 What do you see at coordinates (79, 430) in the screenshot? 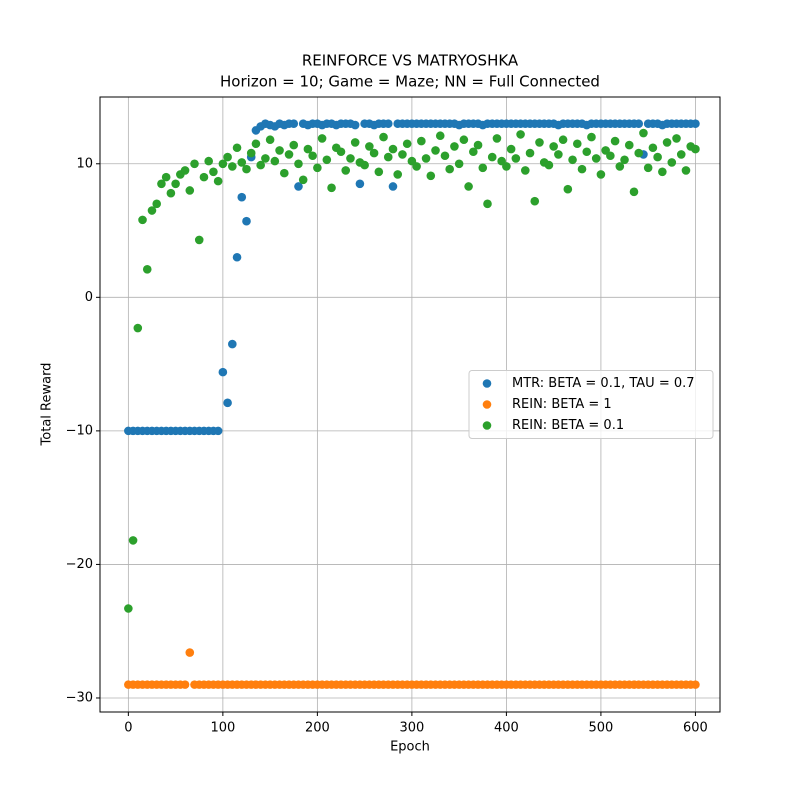
I see `y-tick-label: −10` at bounding box center [79, 430].